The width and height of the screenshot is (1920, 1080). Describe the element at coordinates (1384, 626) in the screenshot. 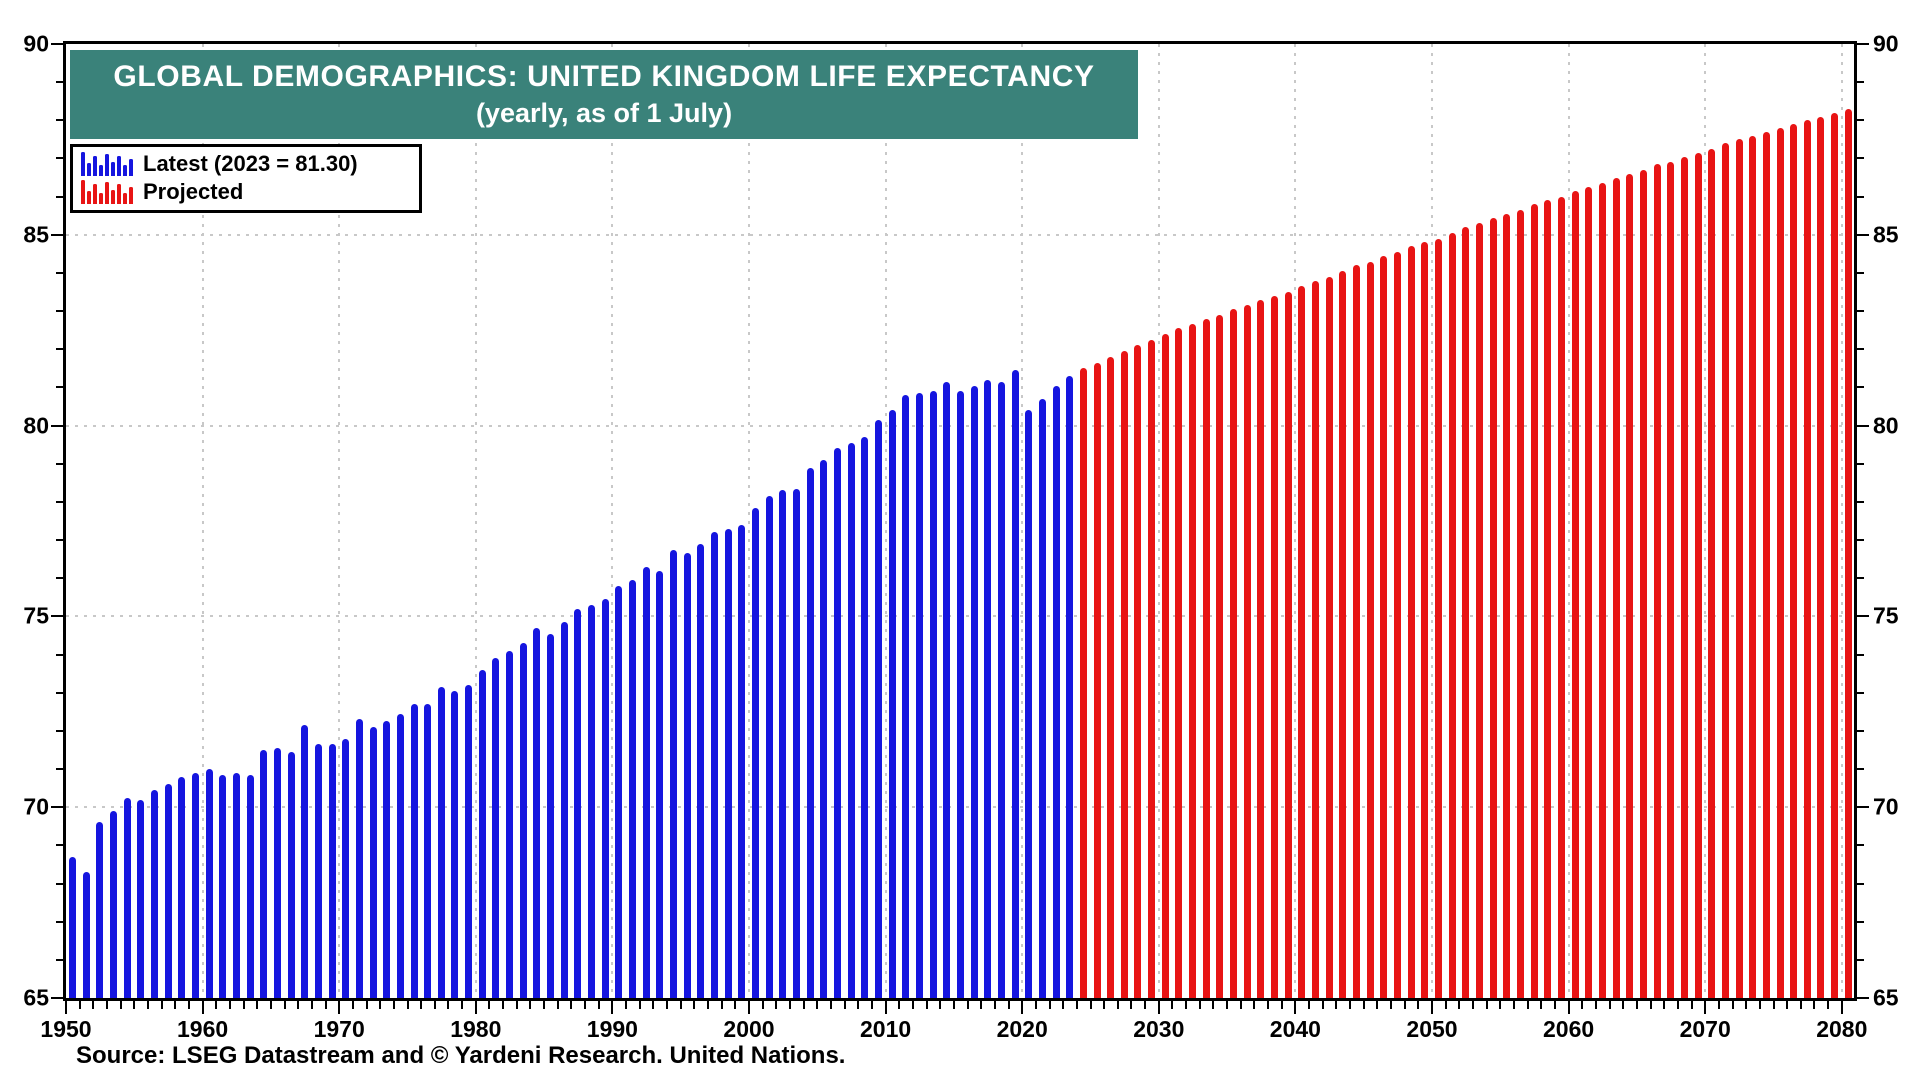

I see `bar-2046` at that location.